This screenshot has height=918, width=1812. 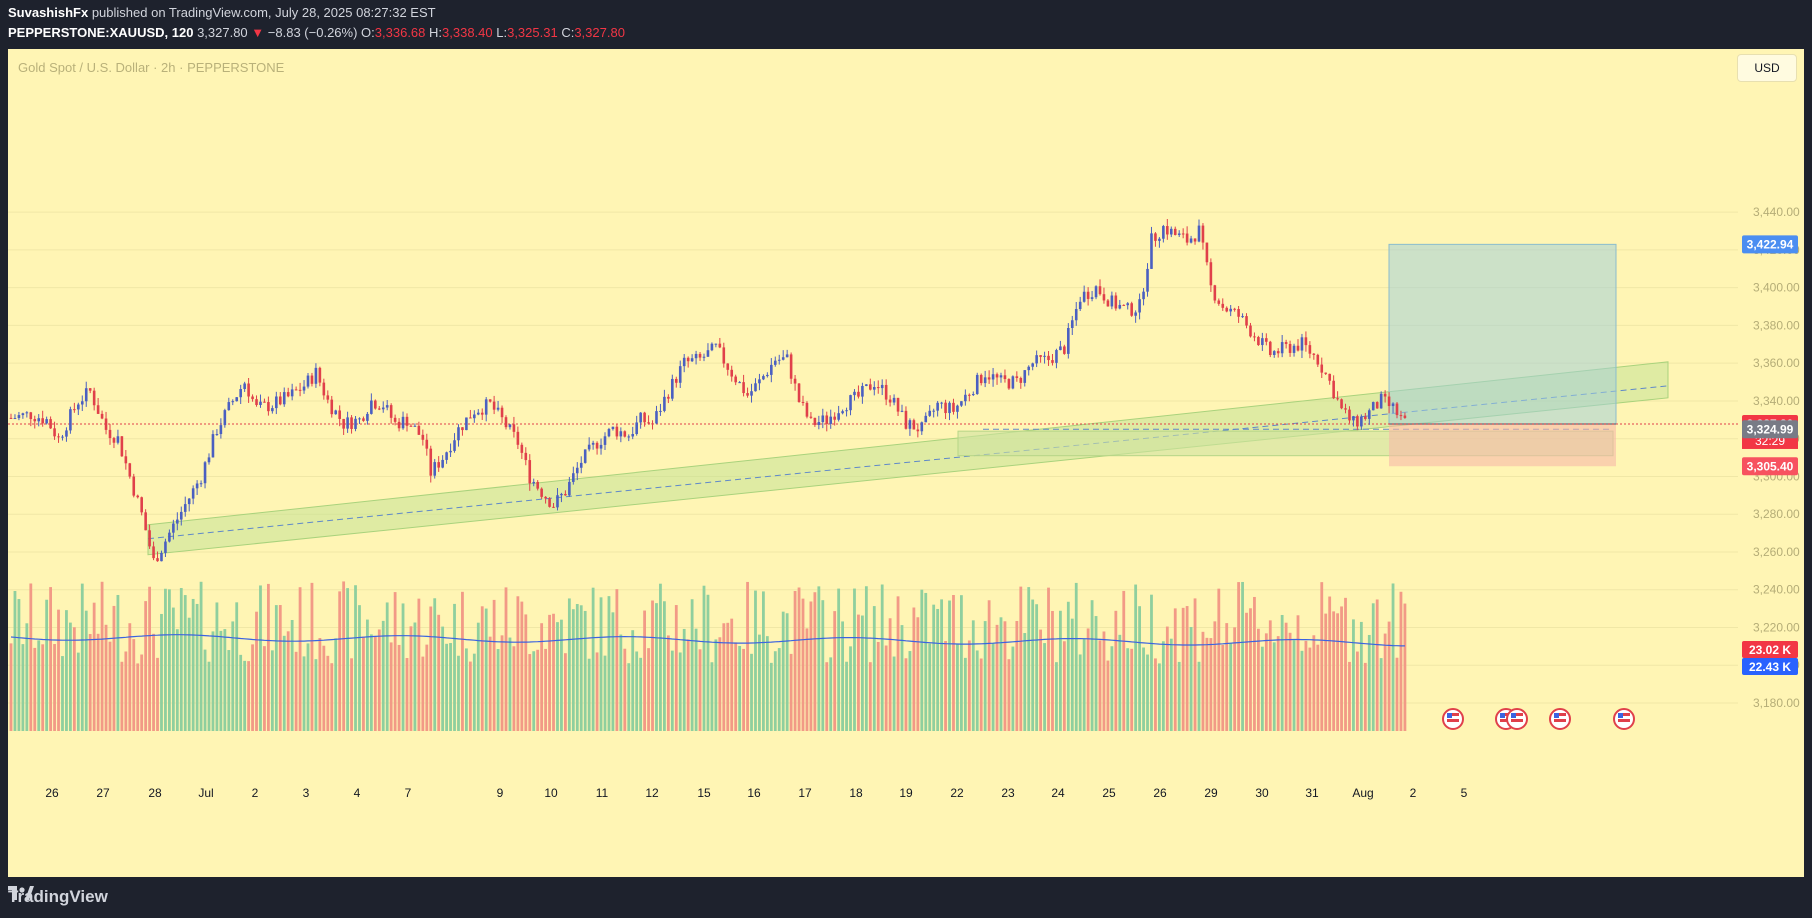 What do you see at coordinates (1770, 650) in the screenshot?
I see `volume-label-text: 23.02 K` at bounding box center [1770, 650].